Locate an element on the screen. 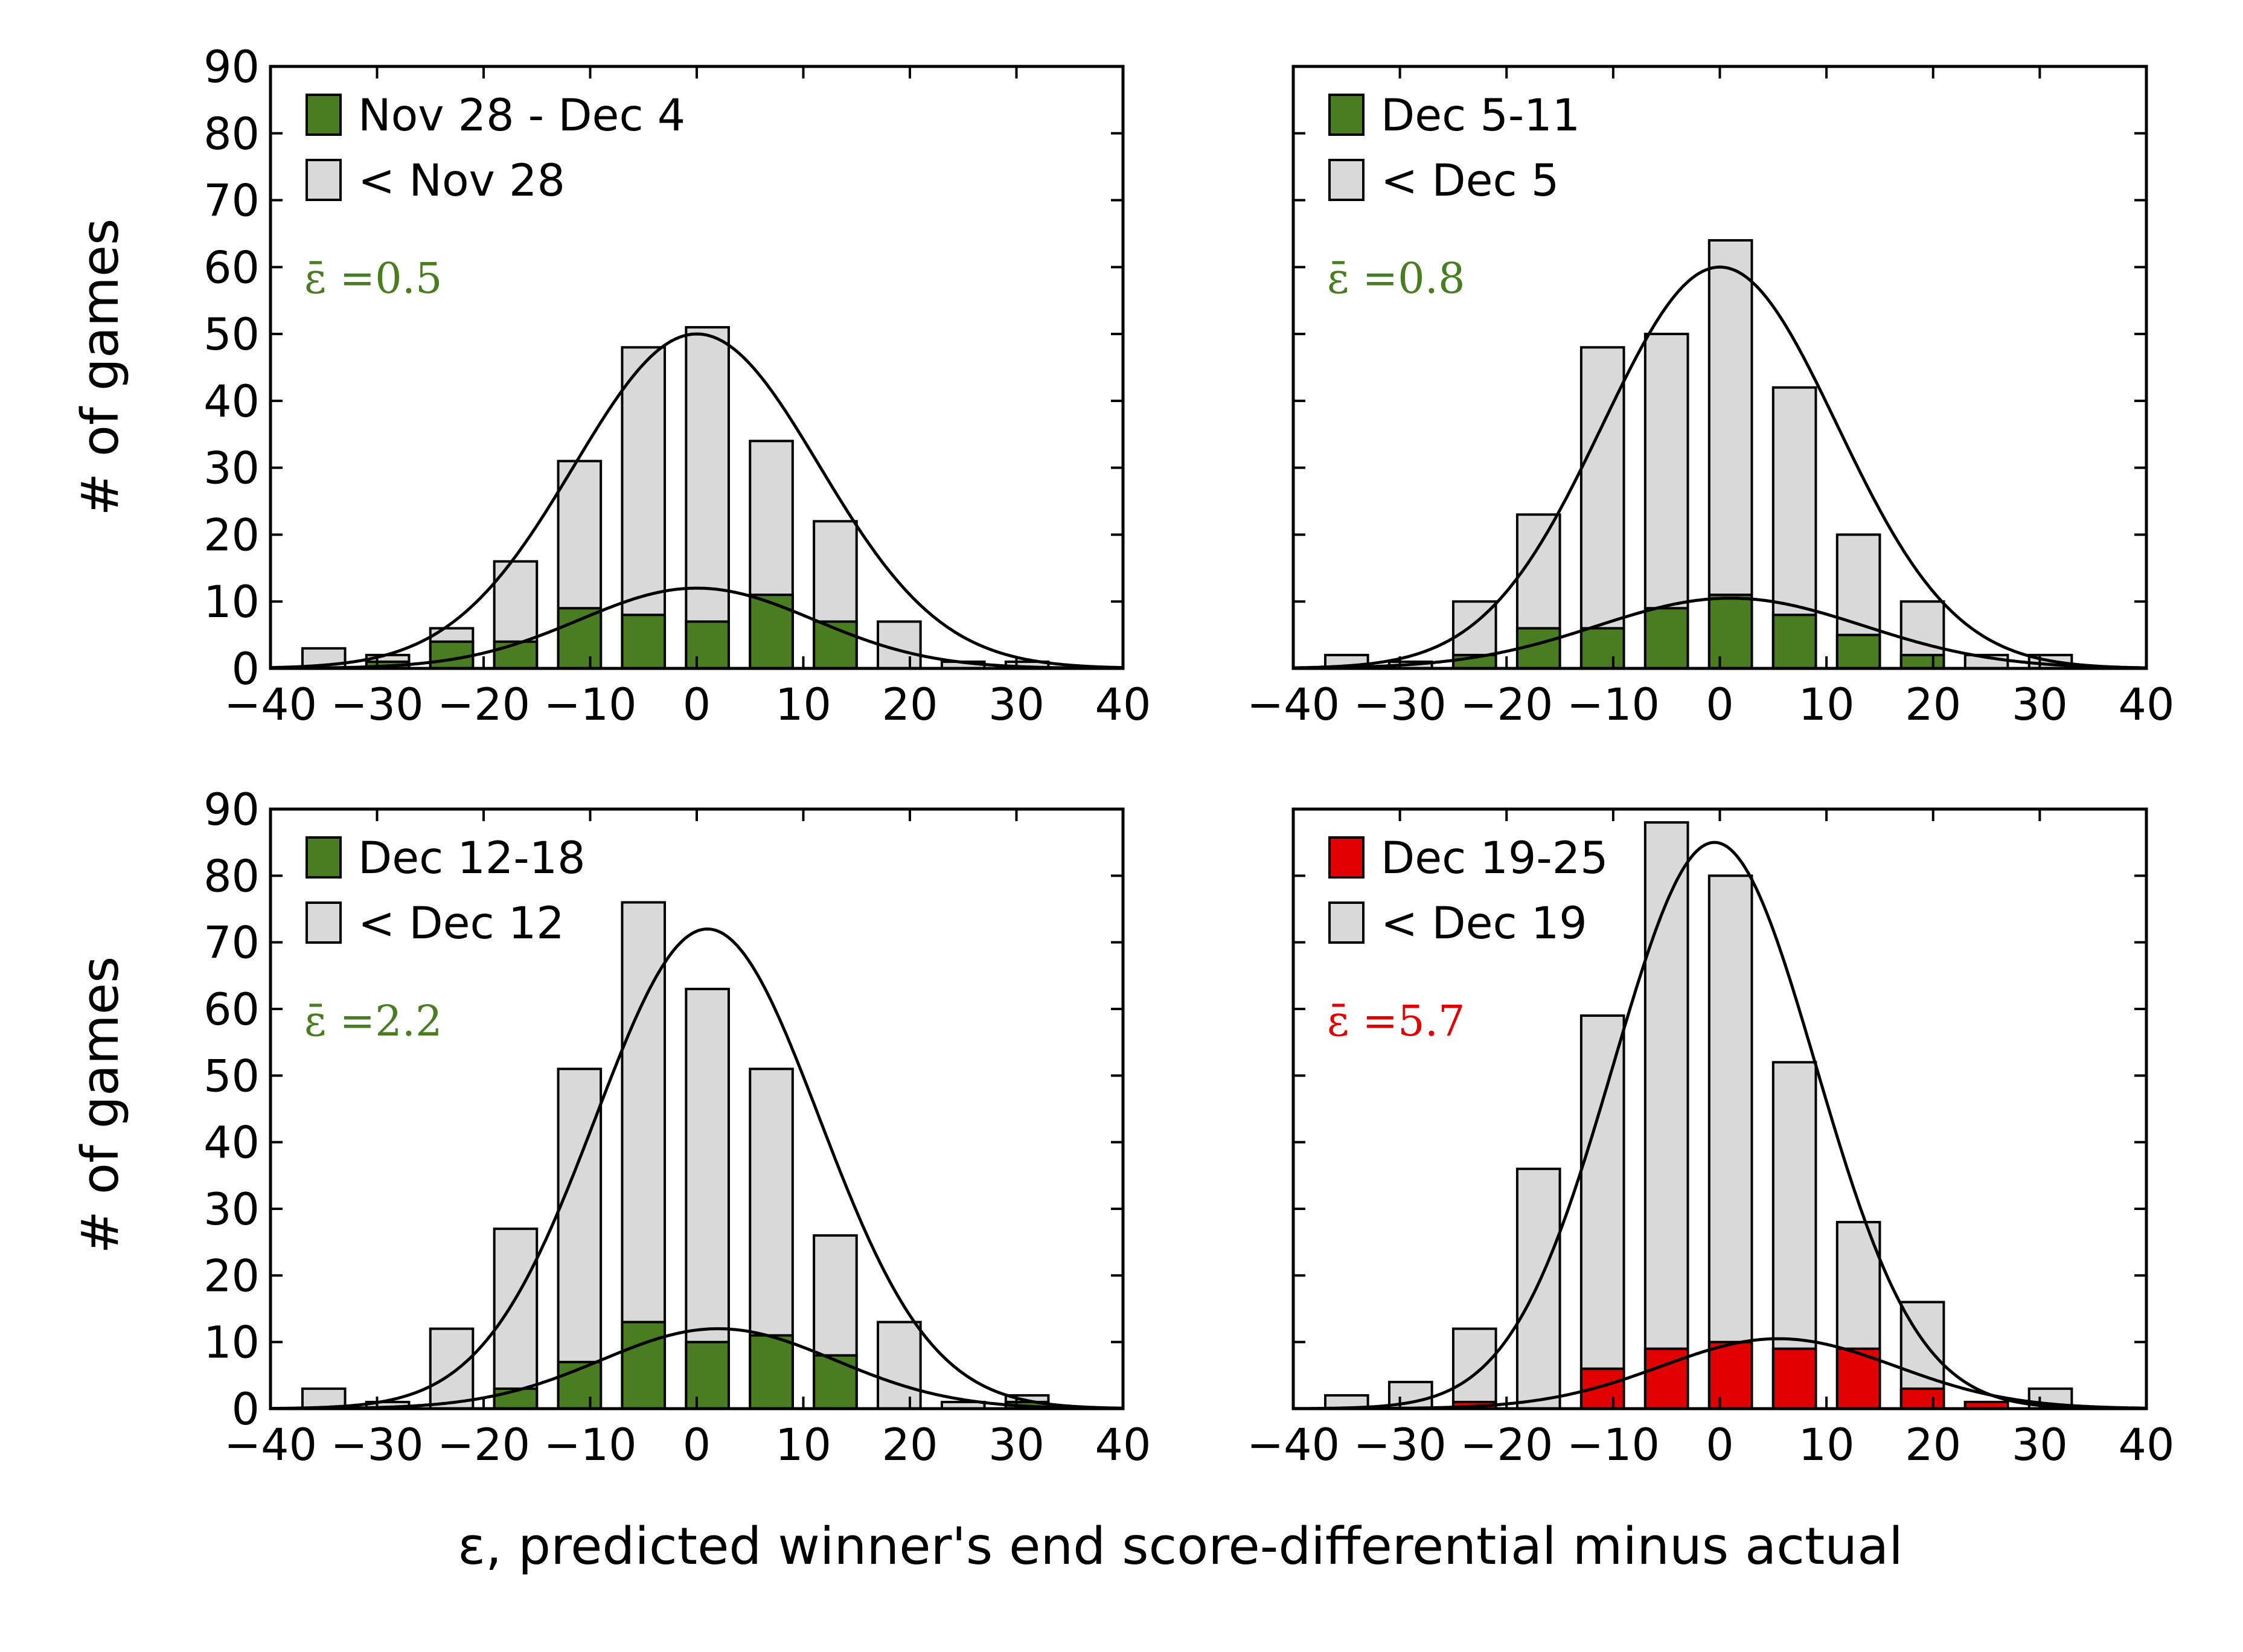 This screenshot has height=1652, width=2243. legend-label-highlight: Nov 28 - Dec 4 is located at coordinates (521, 115).